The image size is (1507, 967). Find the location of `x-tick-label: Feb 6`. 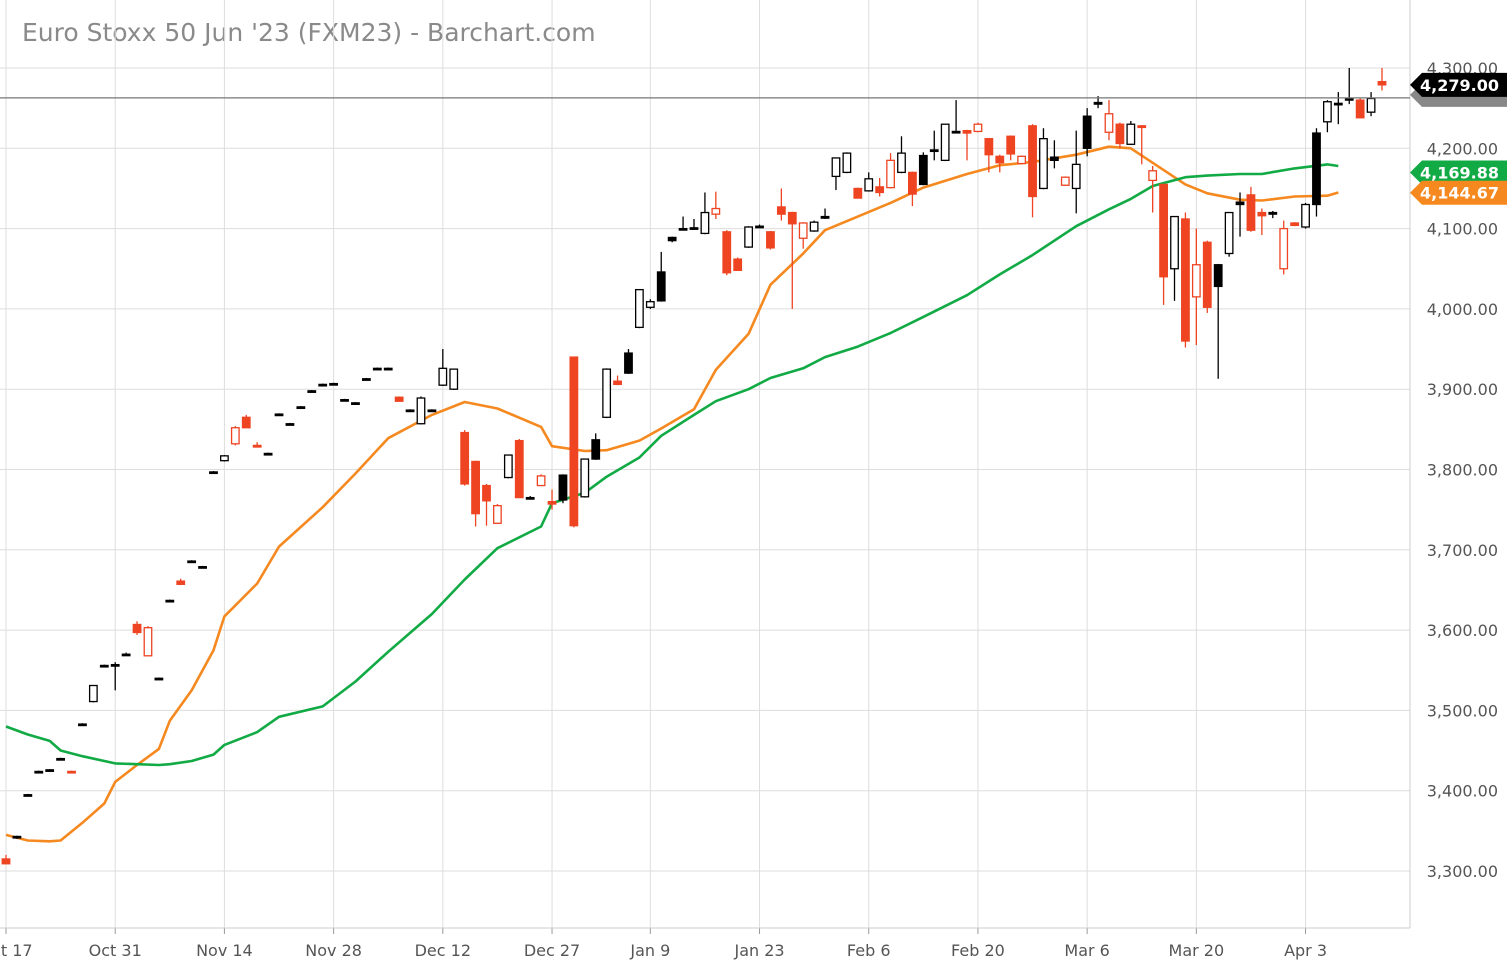

x-tick-label: Feb 6 is located at coordinates (869, 950).